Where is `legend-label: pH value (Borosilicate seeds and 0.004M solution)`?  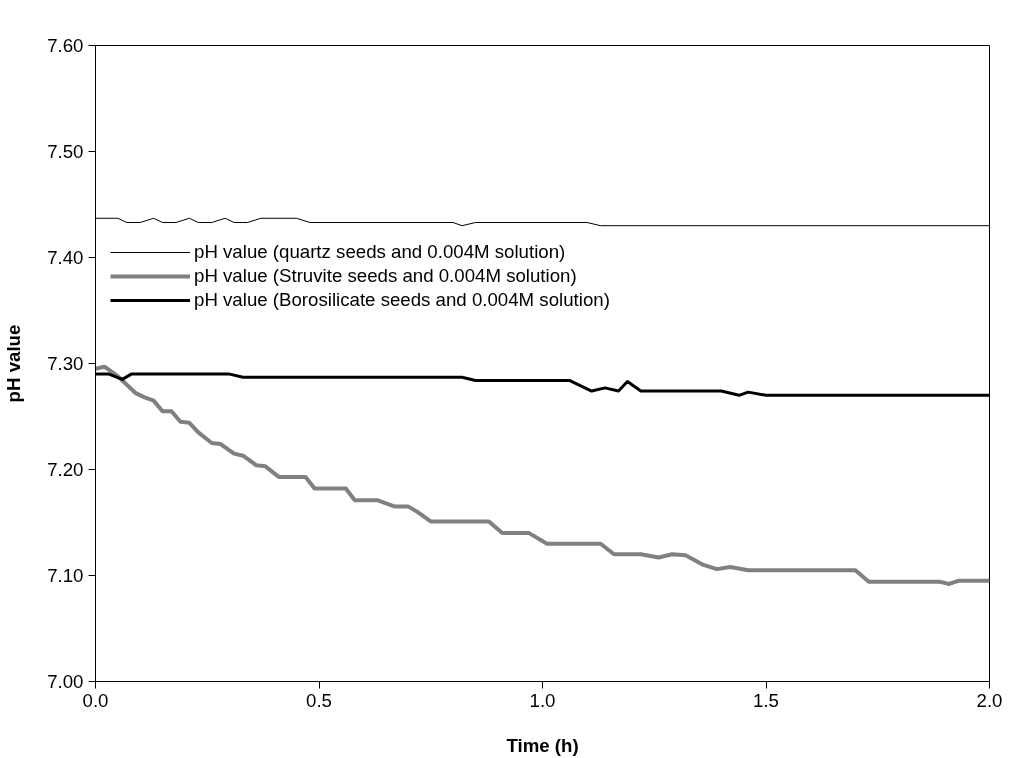
legend-label: pH value (Borosilicate seeds and 0.004M solution) is located at coordinates (402, 300).